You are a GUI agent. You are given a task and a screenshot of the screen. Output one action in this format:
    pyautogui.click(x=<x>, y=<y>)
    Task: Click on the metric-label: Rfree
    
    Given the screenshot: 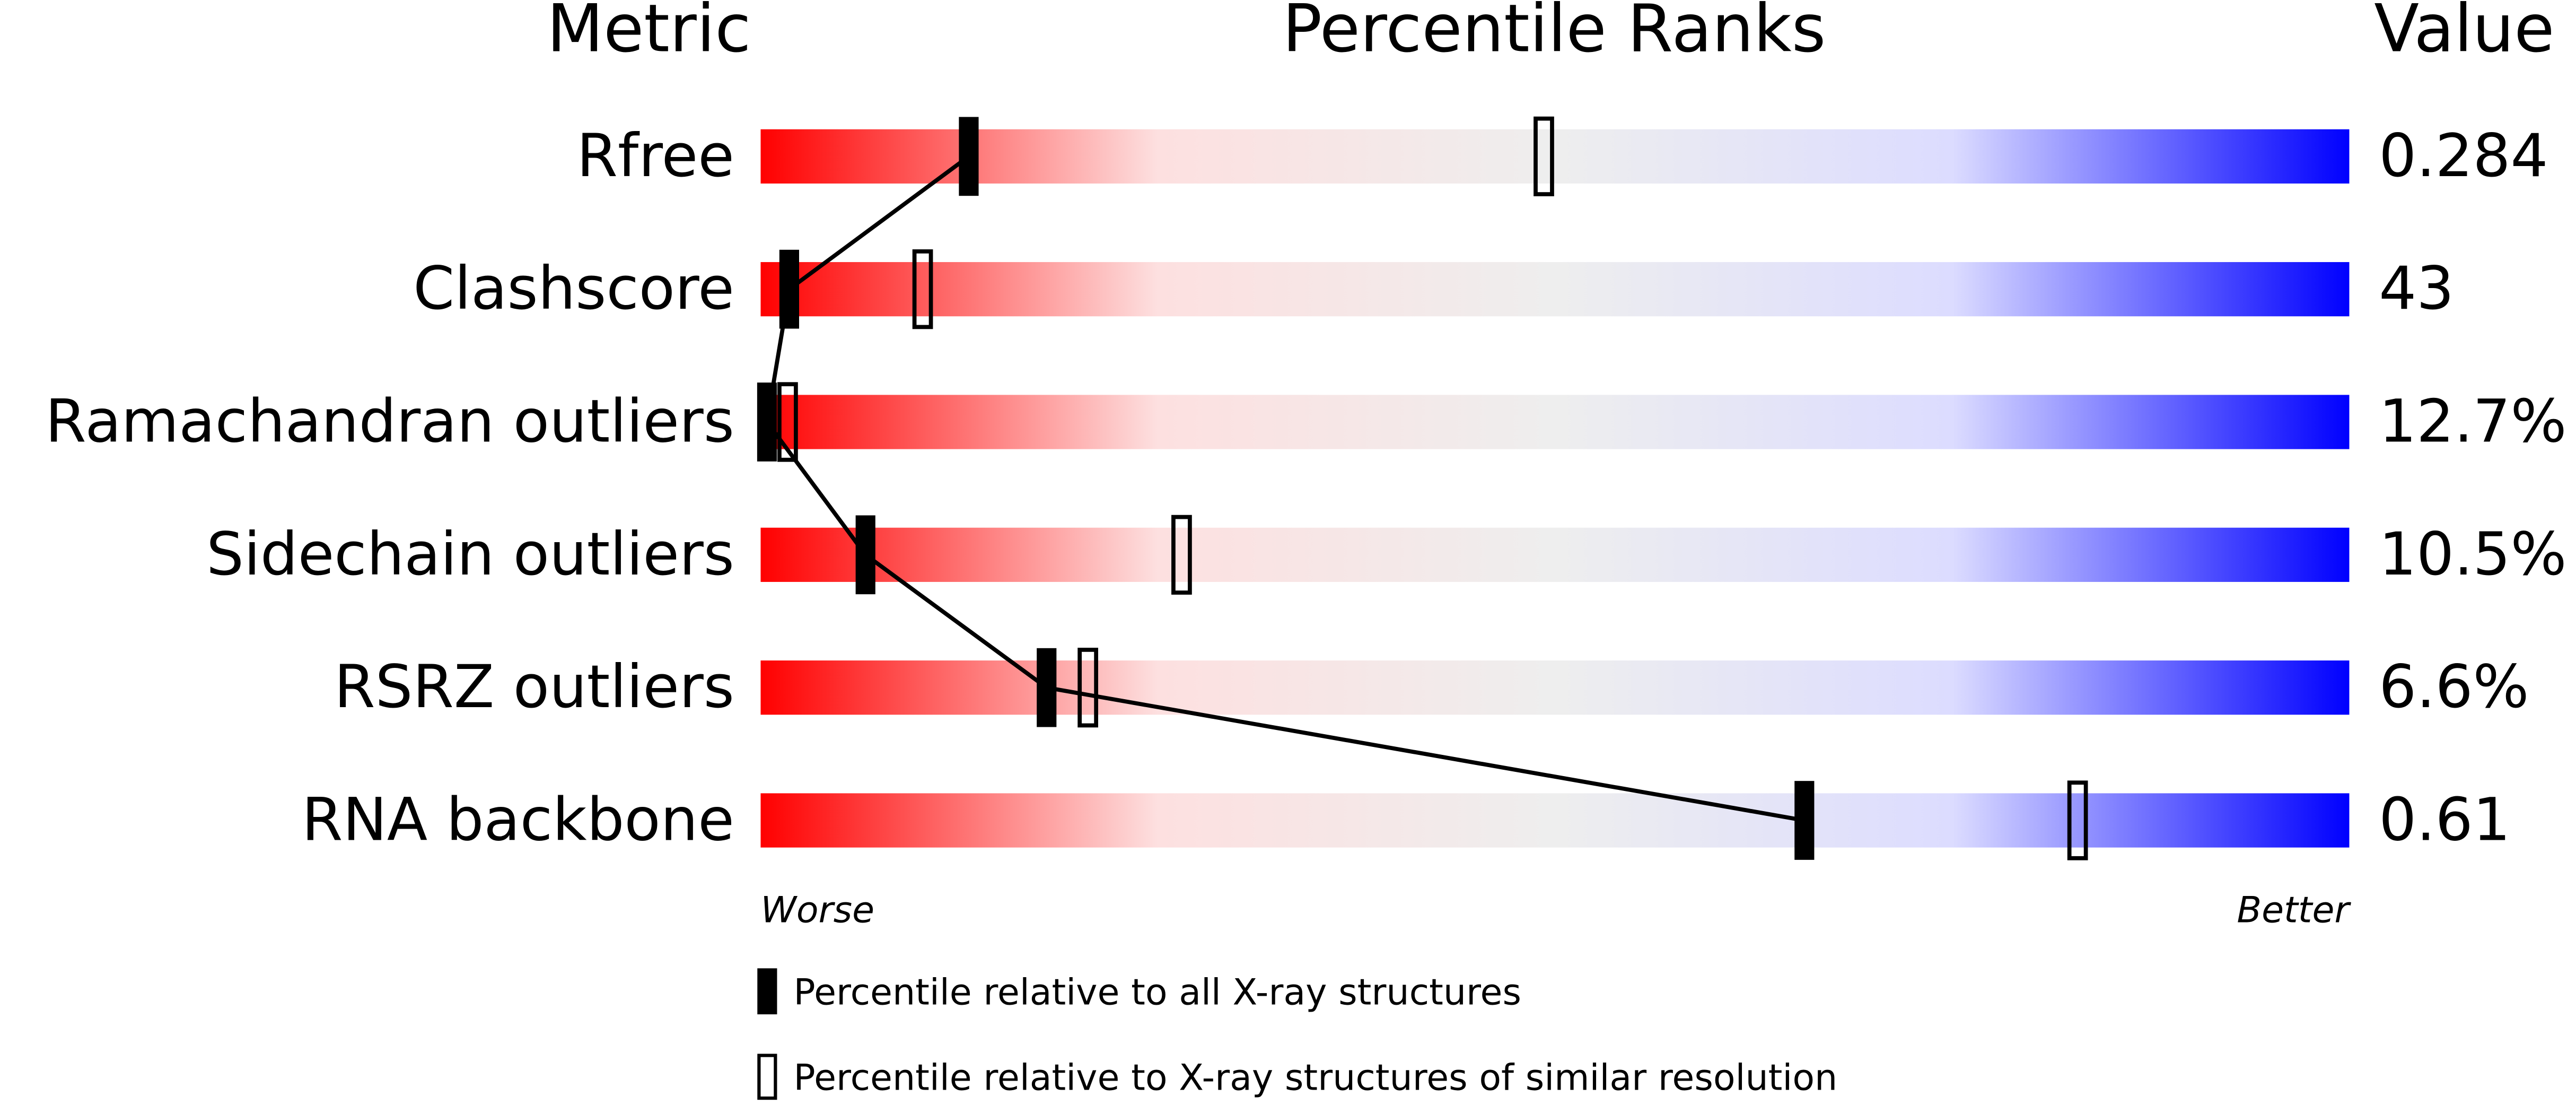 What is the action you would take?
    pyautogui.click(x=655, y=155)
    